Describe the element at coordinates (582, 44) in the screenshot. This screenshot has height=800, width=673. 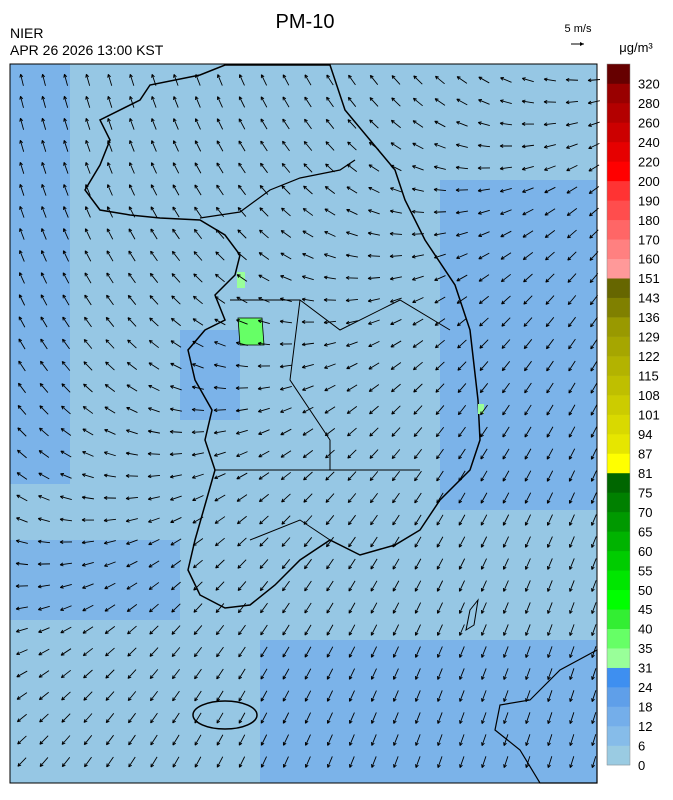
I see `wind-scale-arrowhead` at that location.